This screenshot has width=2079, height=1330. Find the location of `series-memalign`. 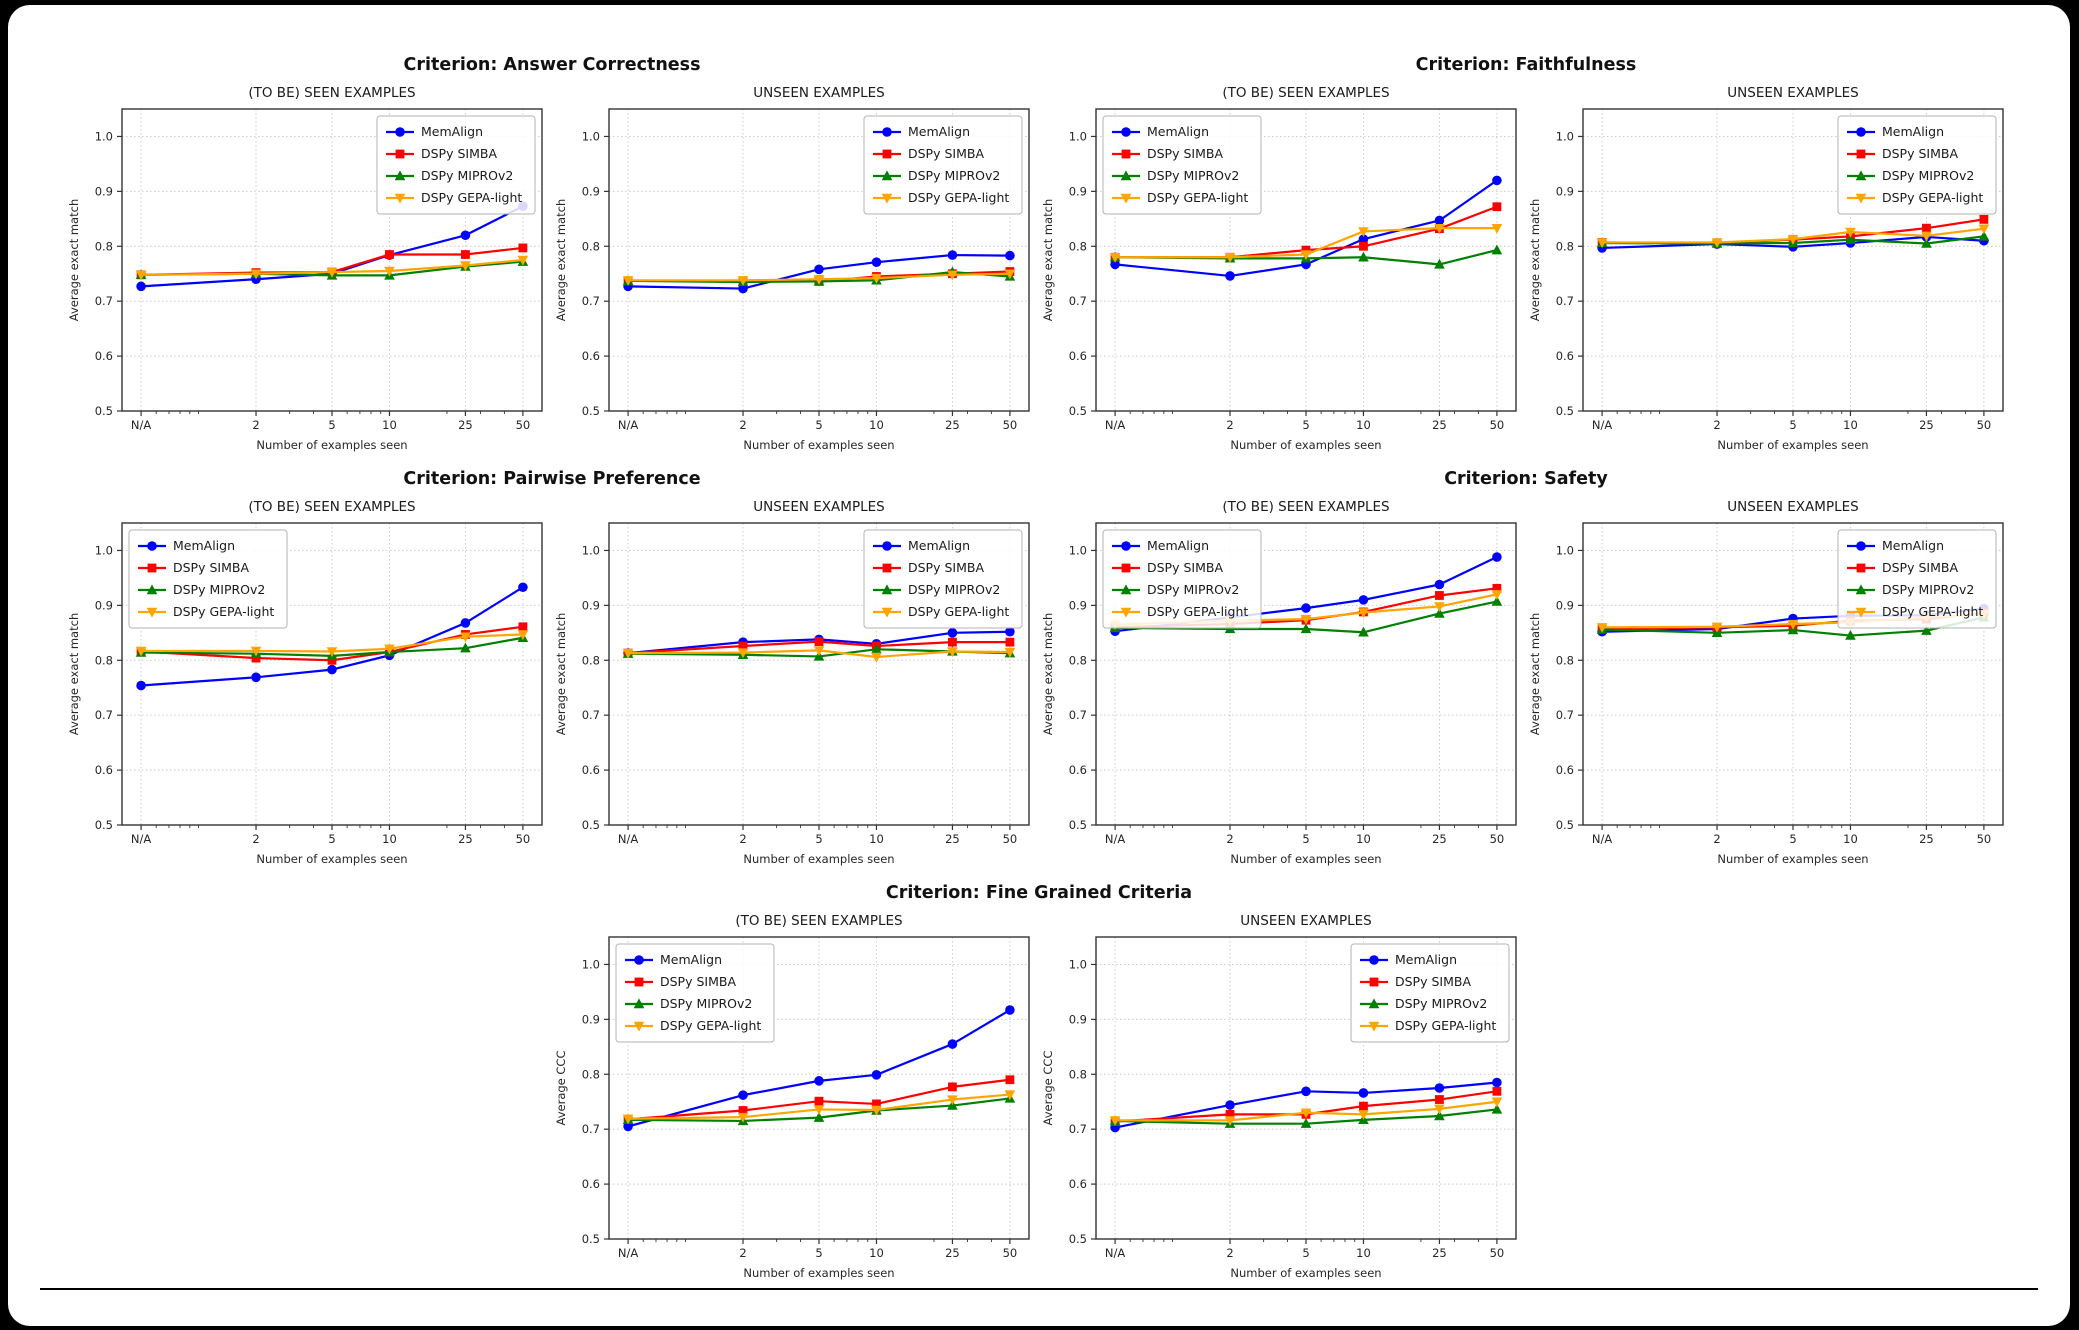

series-memalign is located at coordinates (332, 636).